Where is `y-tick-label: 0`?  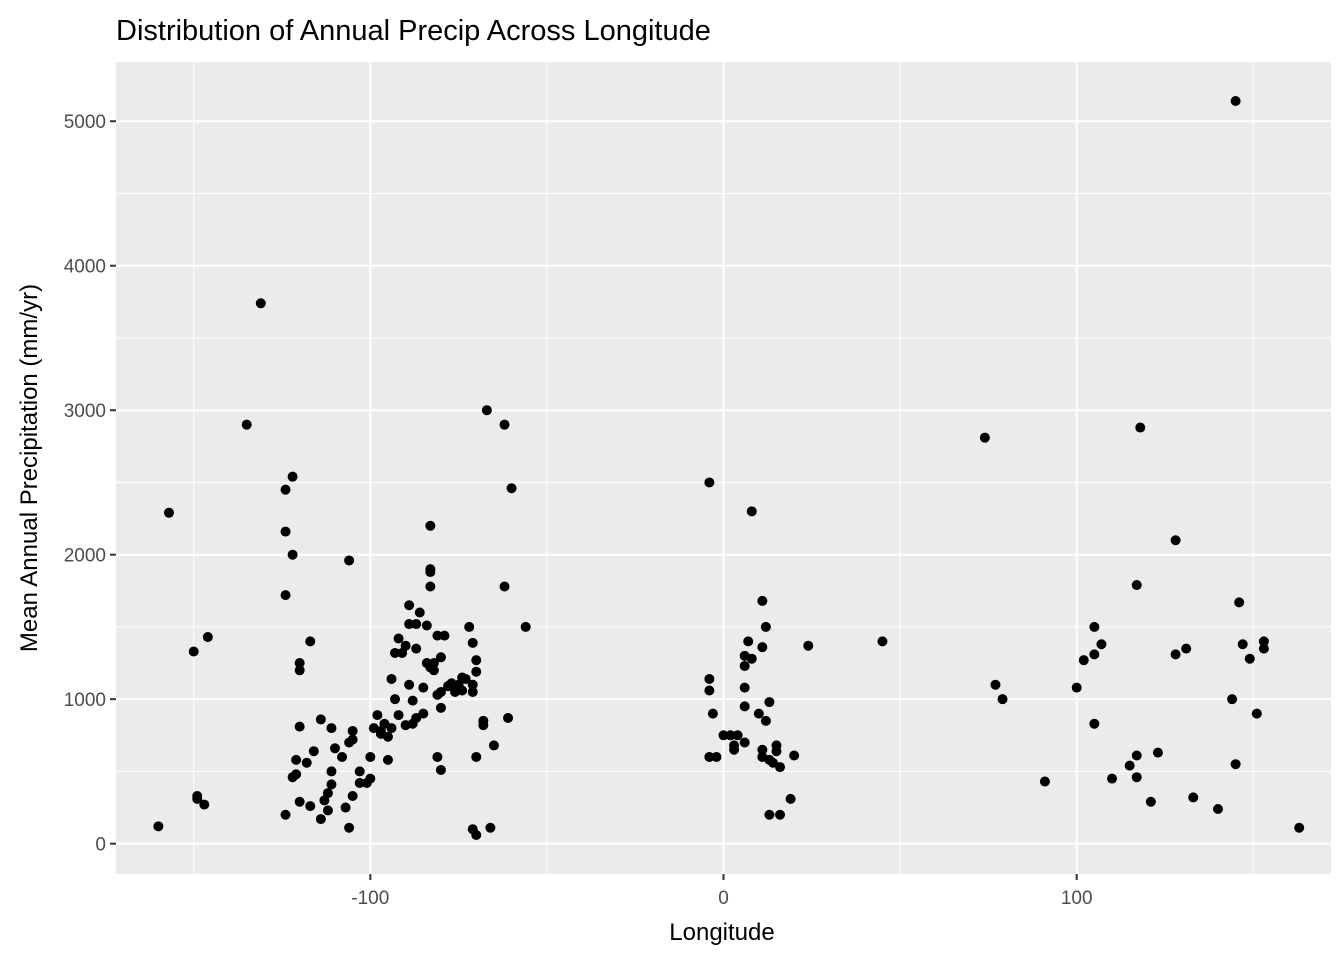
y-tick-label: 0 is located at coordinates (100, 845).